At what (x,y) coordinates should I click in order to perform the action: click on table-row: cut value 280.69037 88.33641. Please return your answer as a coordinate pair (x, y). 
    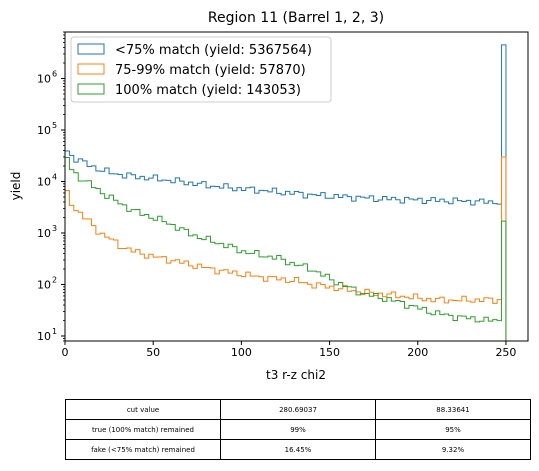
    Looking at the image, I should click on (298, 410).